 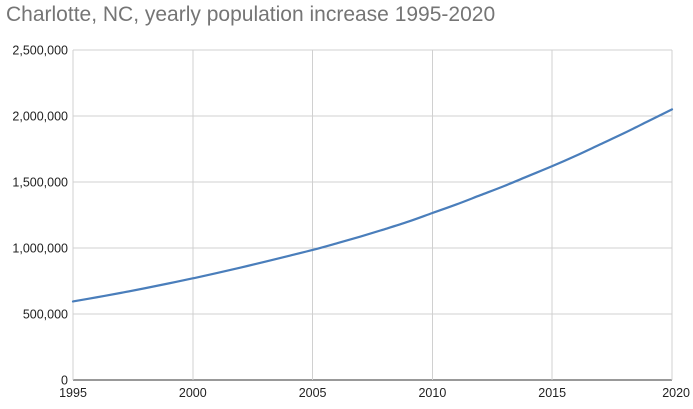 I want to click on y-tick-label: 2,500,000, so click(x=40, y=51).